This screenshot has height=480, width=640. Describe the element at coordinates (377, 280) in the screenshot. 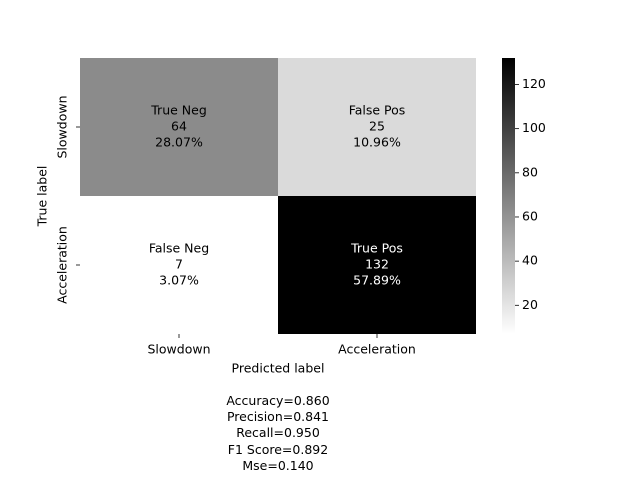

I see `cell-percent: 57.89%` at that location.